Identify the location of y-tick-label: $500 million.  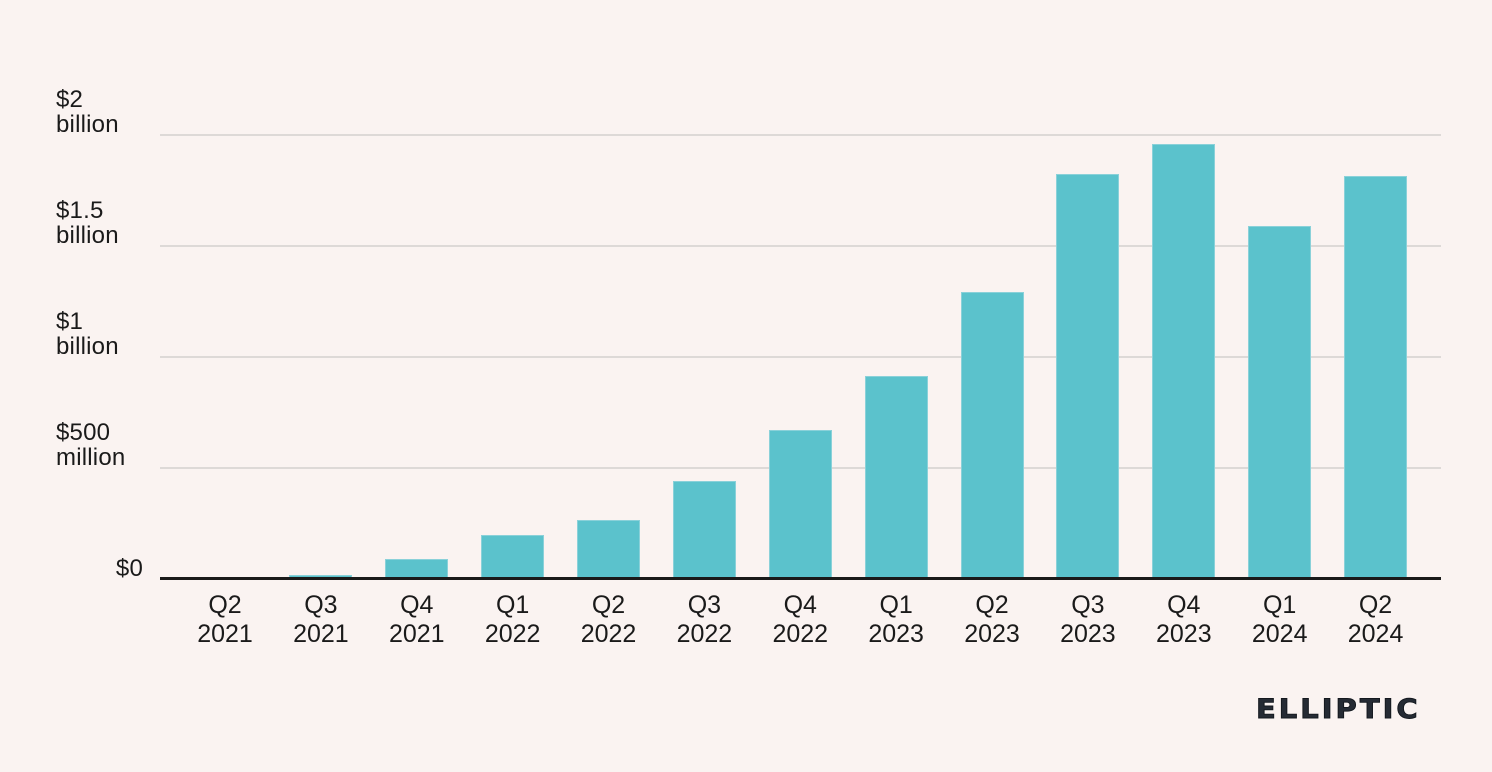
(101, 445).